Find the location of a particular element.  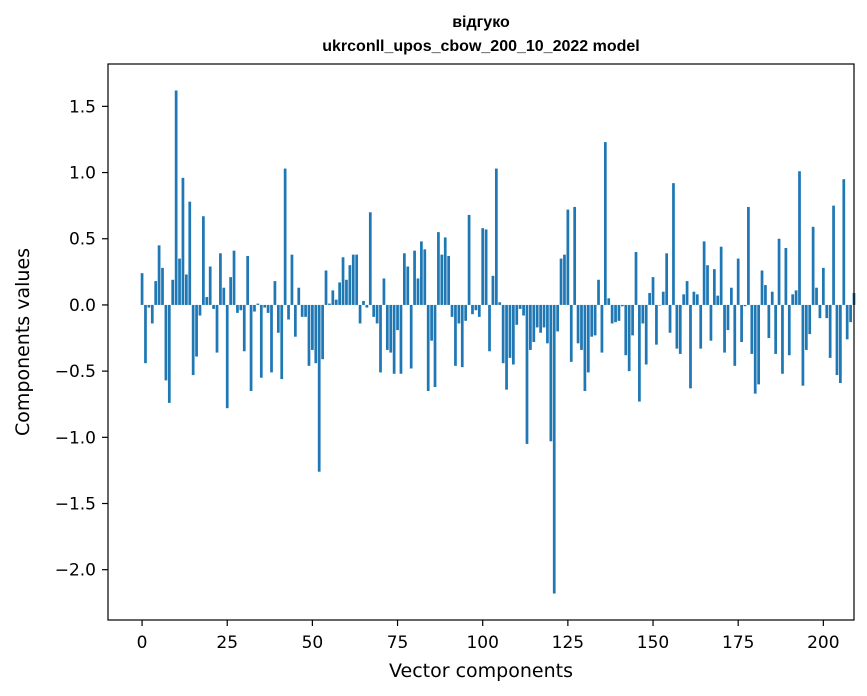

x-tick-label: 25 is located at coordinates (227, 643).